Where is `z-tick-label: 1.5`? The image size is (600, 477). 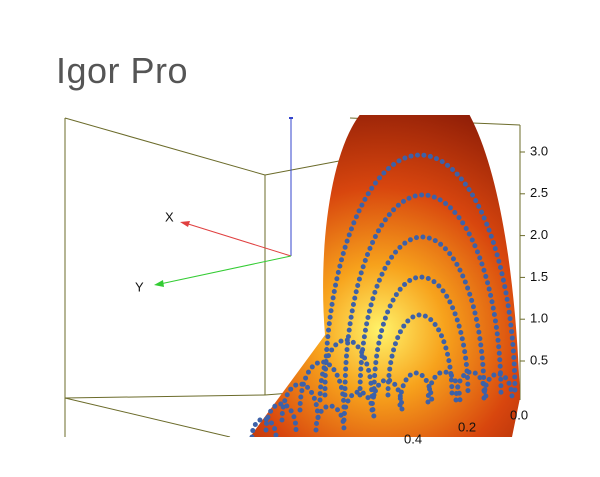 z-tick-label: 1.5 is located at coordinates (539, 276).